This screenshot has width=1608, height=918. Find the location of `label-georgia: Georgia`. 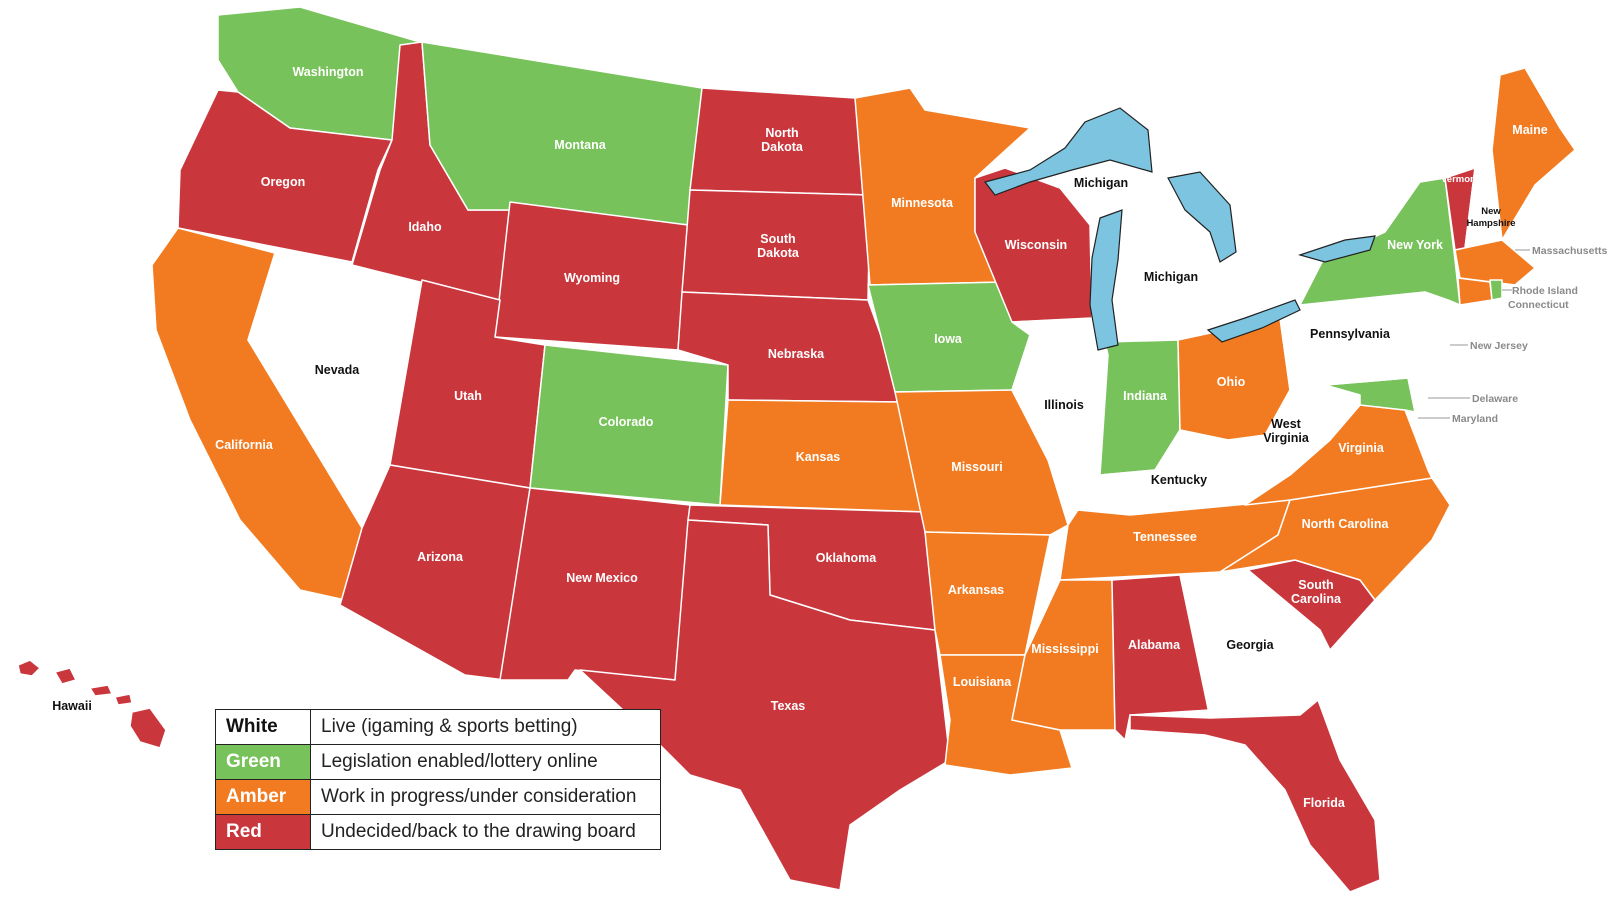

label-georgia: Georgia is located at coordinates (1250, 645).